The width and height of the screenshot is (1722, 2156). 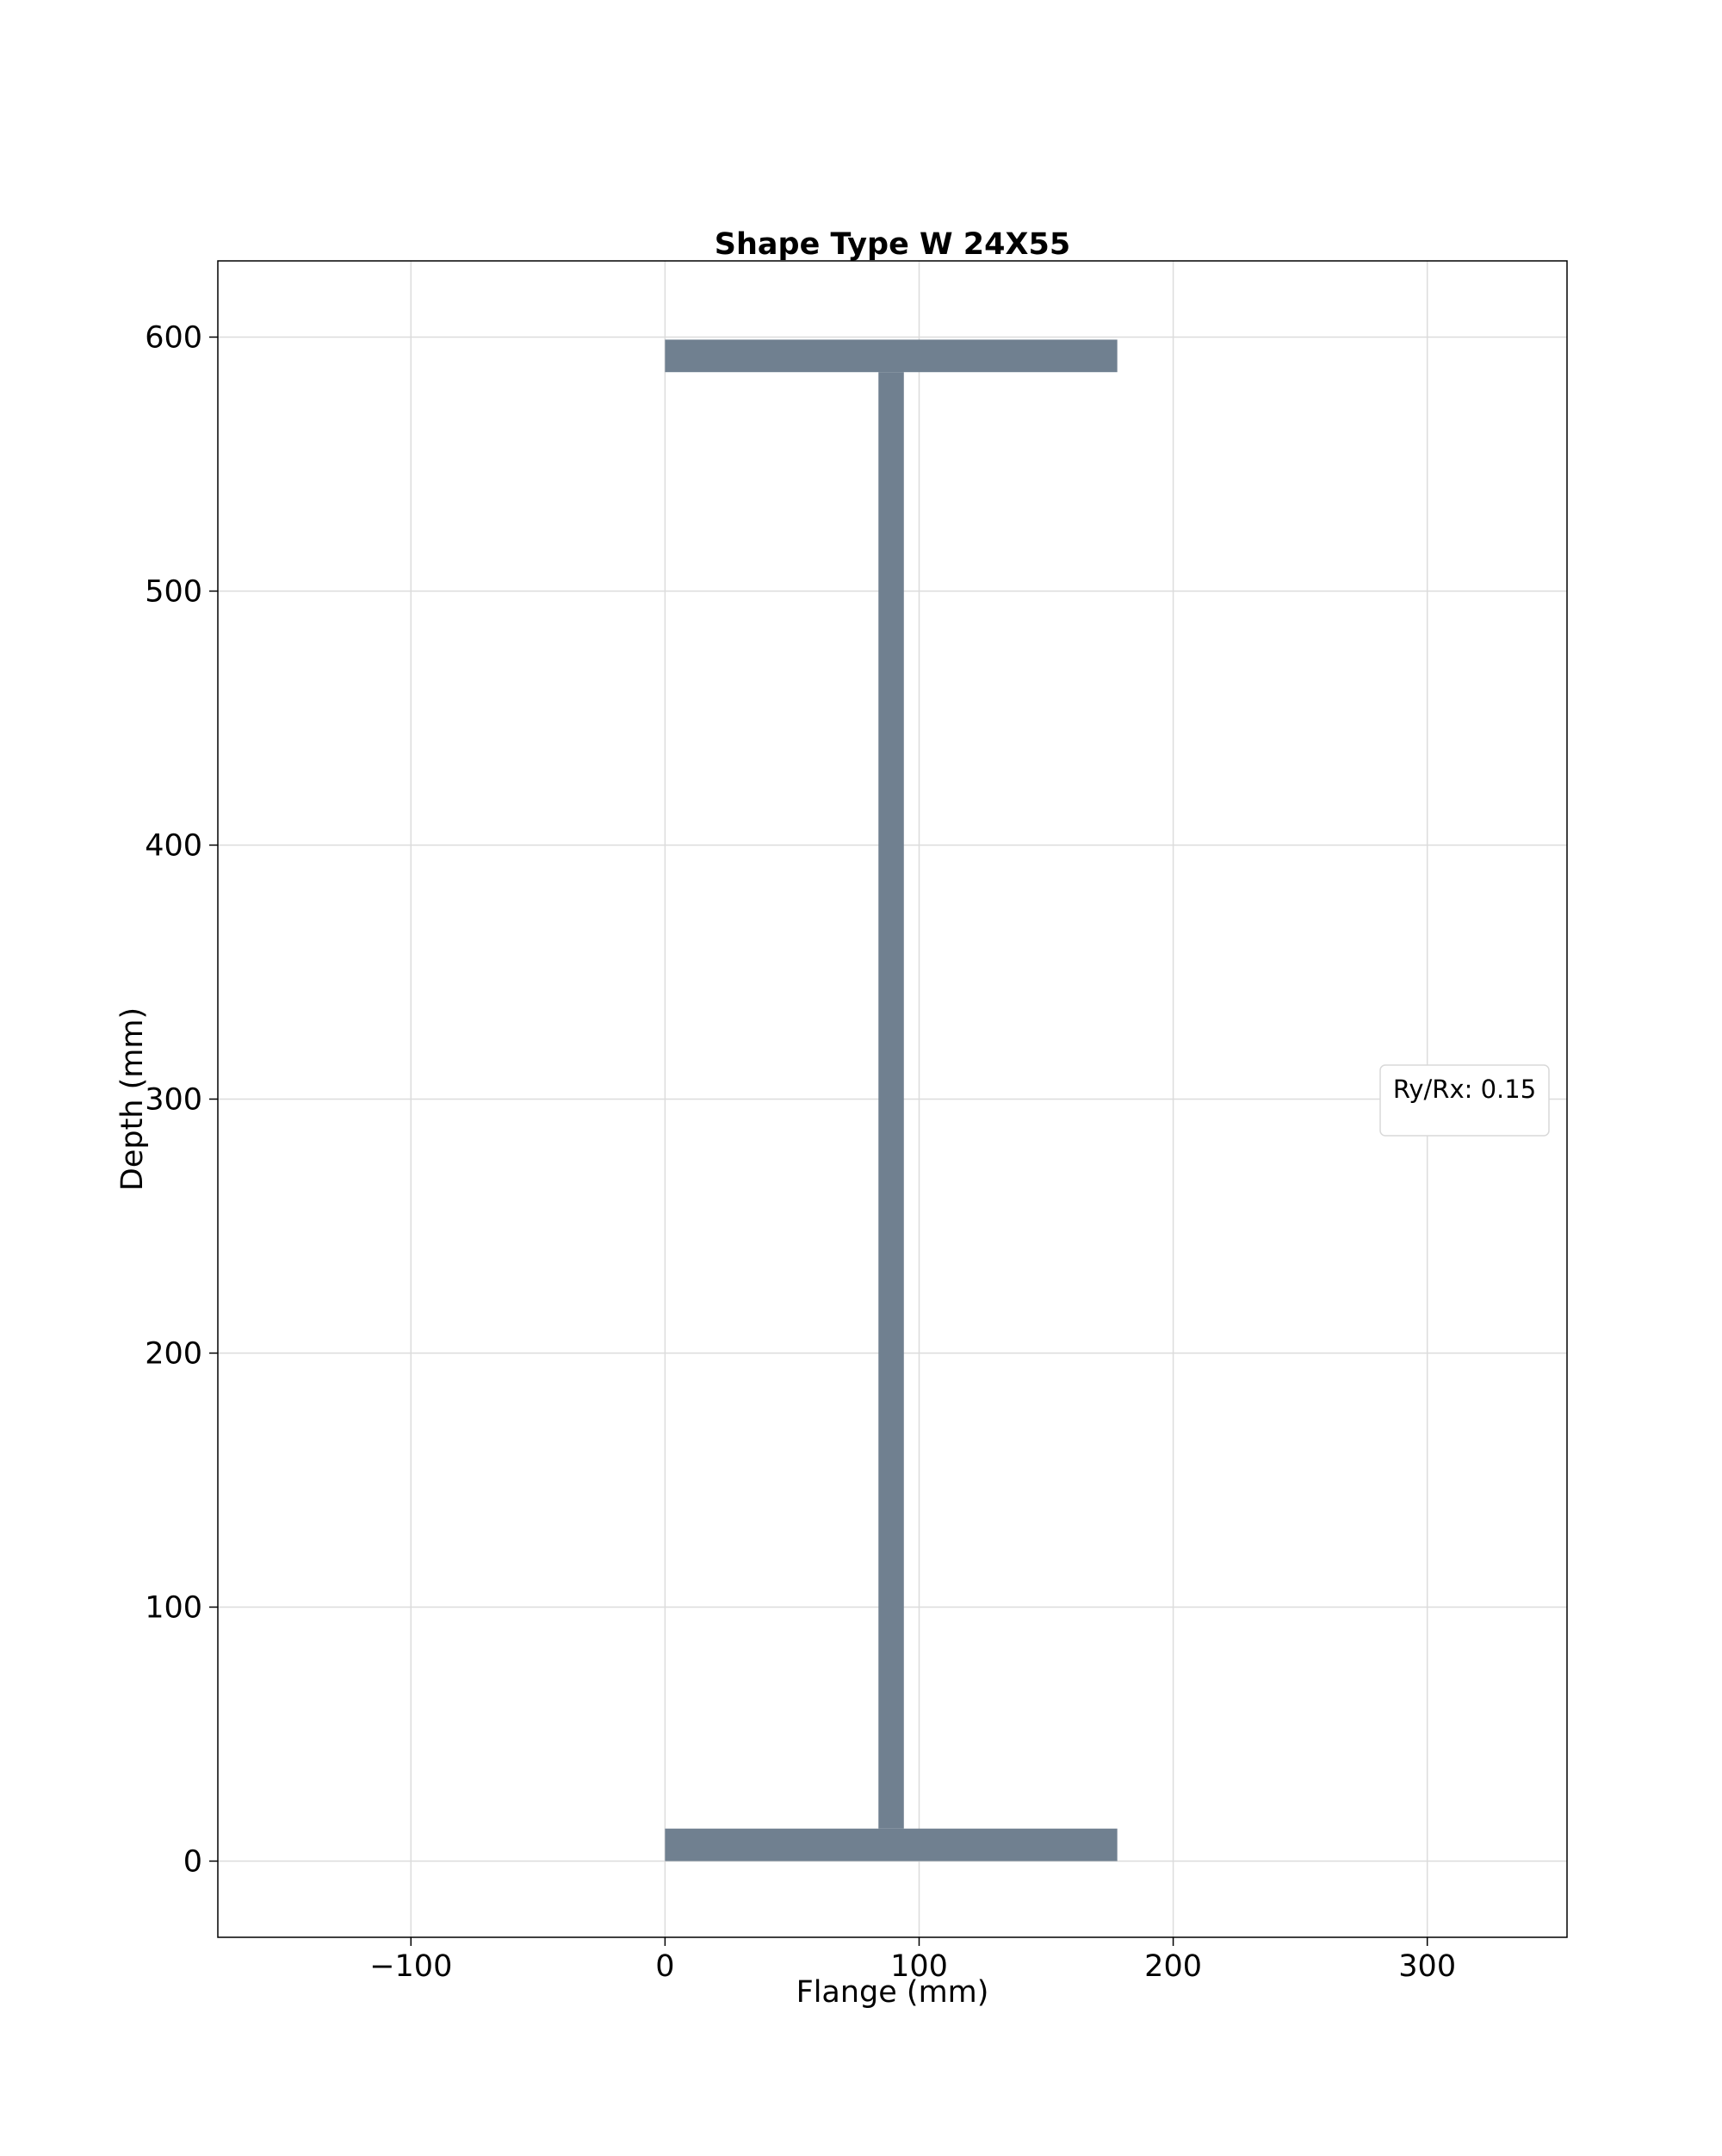 I want to click on x-tick-label: −100, so click(x=410, y=1966).